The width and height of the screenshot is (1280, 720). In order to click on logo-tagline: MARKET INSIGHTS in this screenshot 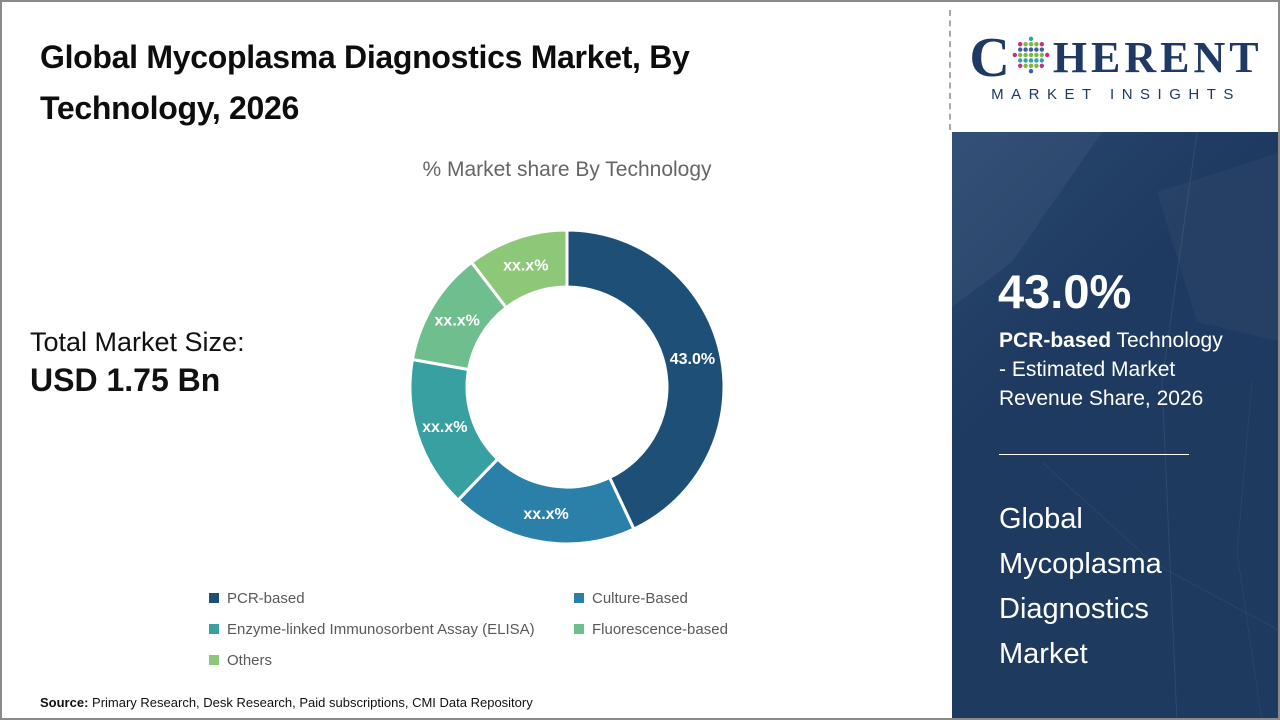, I will do `click(1116, 94)`.